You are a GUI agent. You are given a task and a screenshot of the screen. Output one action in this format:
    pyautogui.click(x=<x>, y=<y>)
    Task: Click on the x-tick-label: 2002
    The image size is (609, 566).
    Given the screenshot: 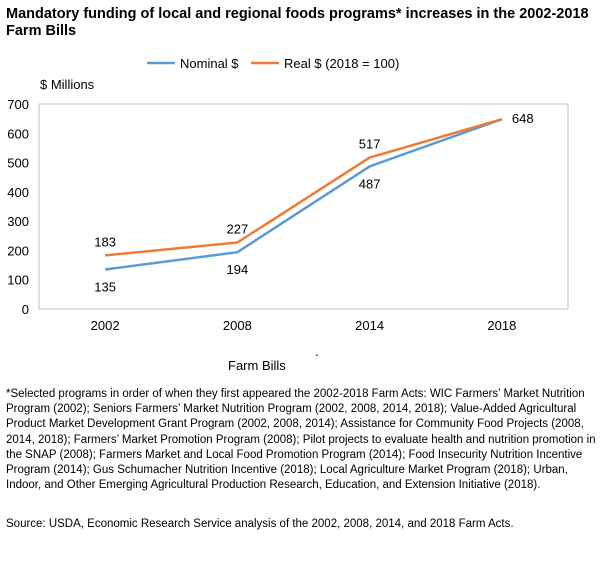 What is the action you would take?
    pyautogui.click(x=105, y=325)
    